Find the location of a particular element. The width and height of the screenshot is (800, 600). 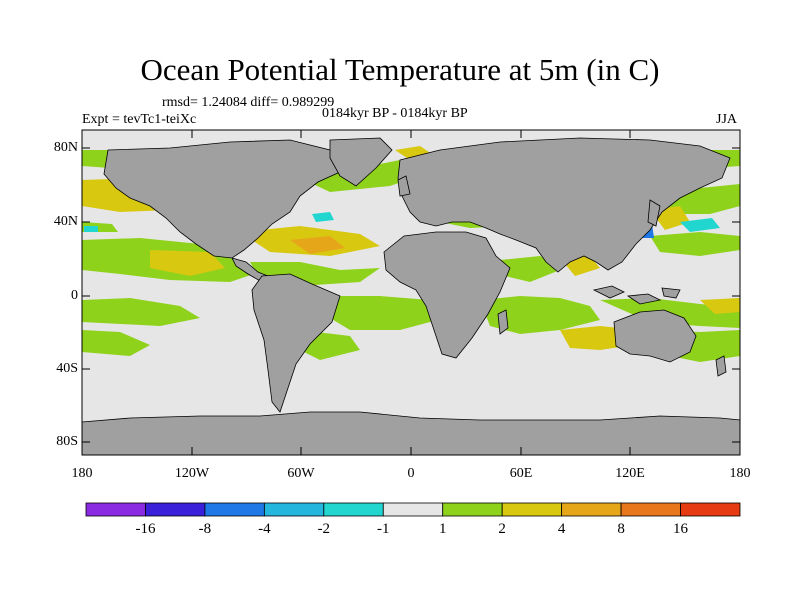

land-south-america is located at coordinates (296, 343).